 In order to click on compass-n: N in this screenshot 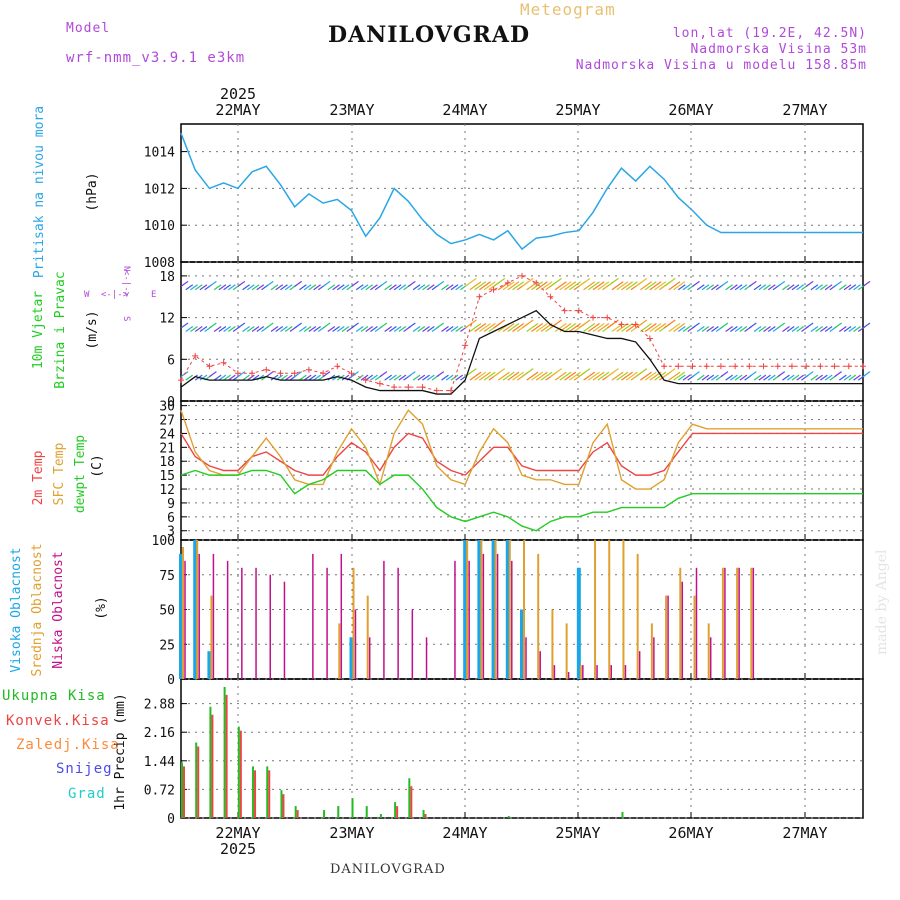, I will do `click(126, 268)`.